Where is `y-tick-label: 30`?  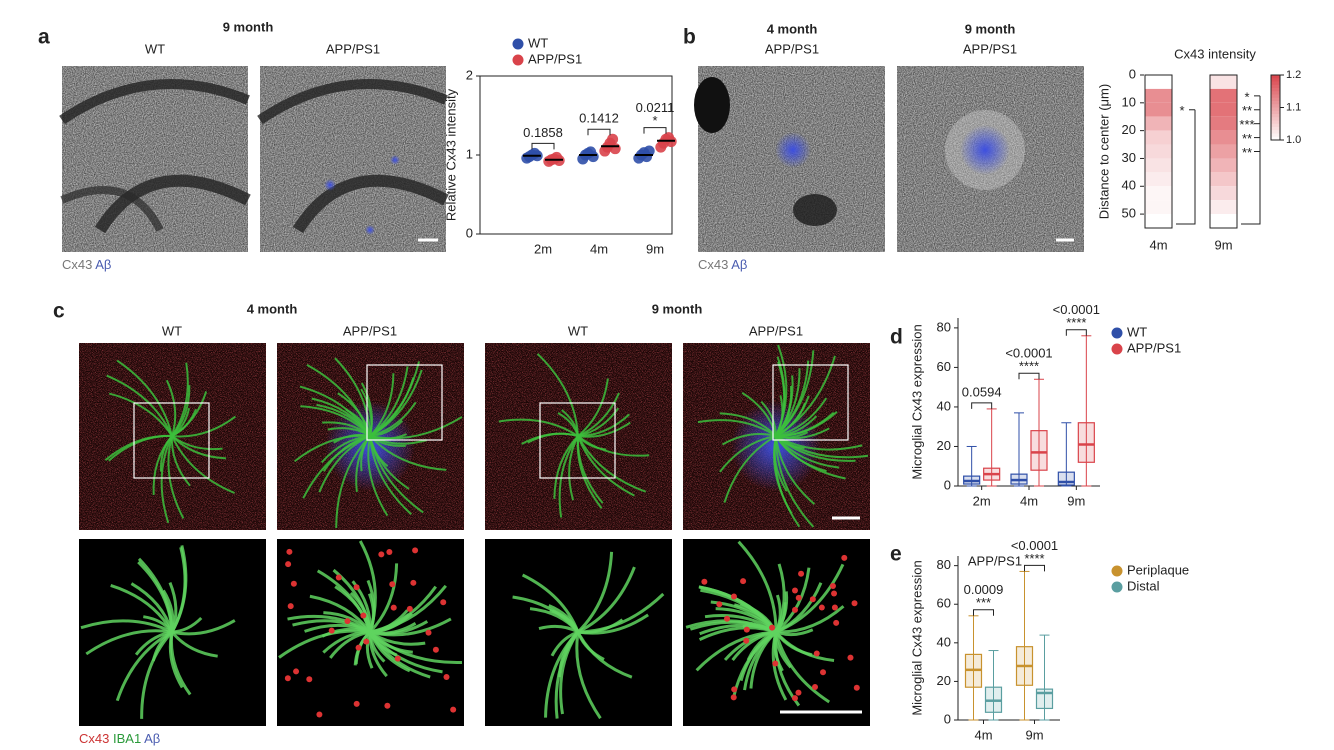
y-tick-label: 30 is located at coordinates (1129, 157).